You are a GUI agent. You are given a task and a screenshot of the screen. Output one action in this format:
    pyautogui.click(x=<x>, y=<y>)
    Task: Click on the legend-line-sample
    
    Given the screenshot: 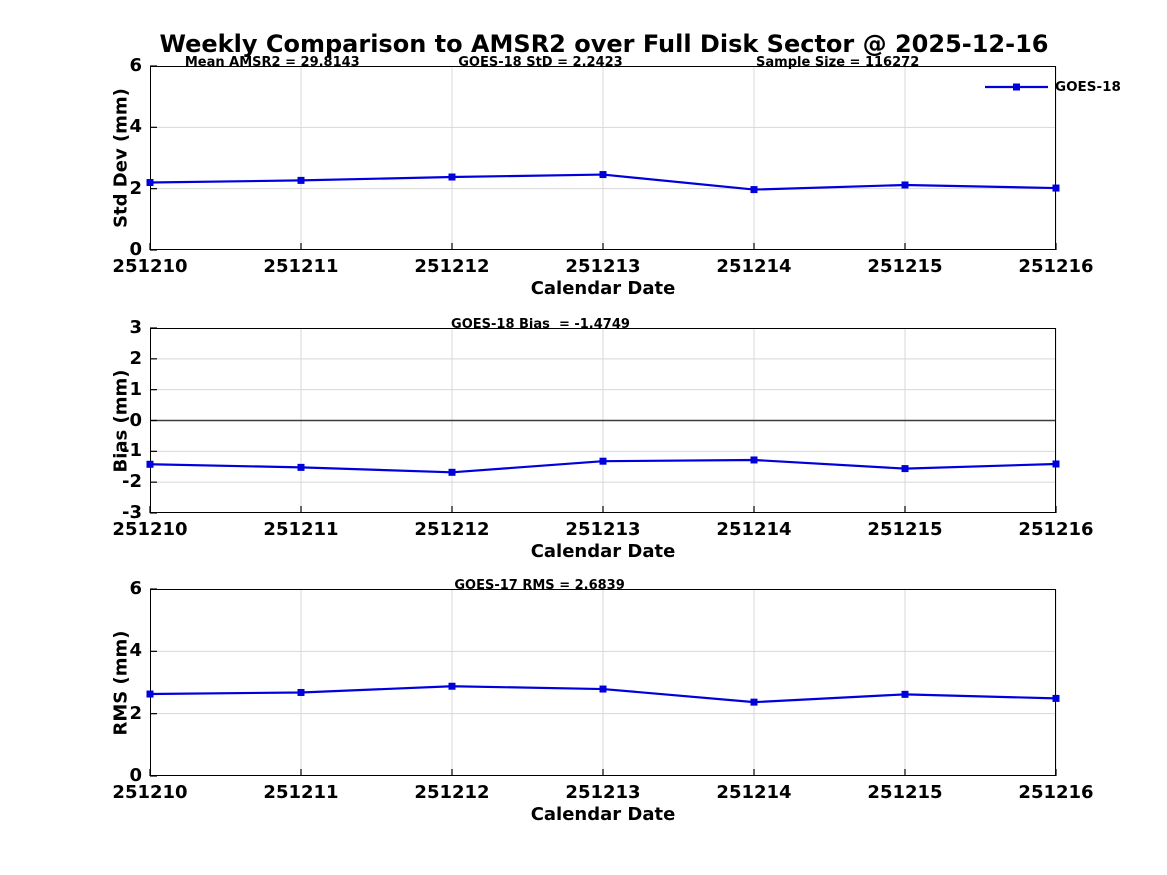 What is the action you would take?
    pyautogui.click(x=1016, y=87)
    